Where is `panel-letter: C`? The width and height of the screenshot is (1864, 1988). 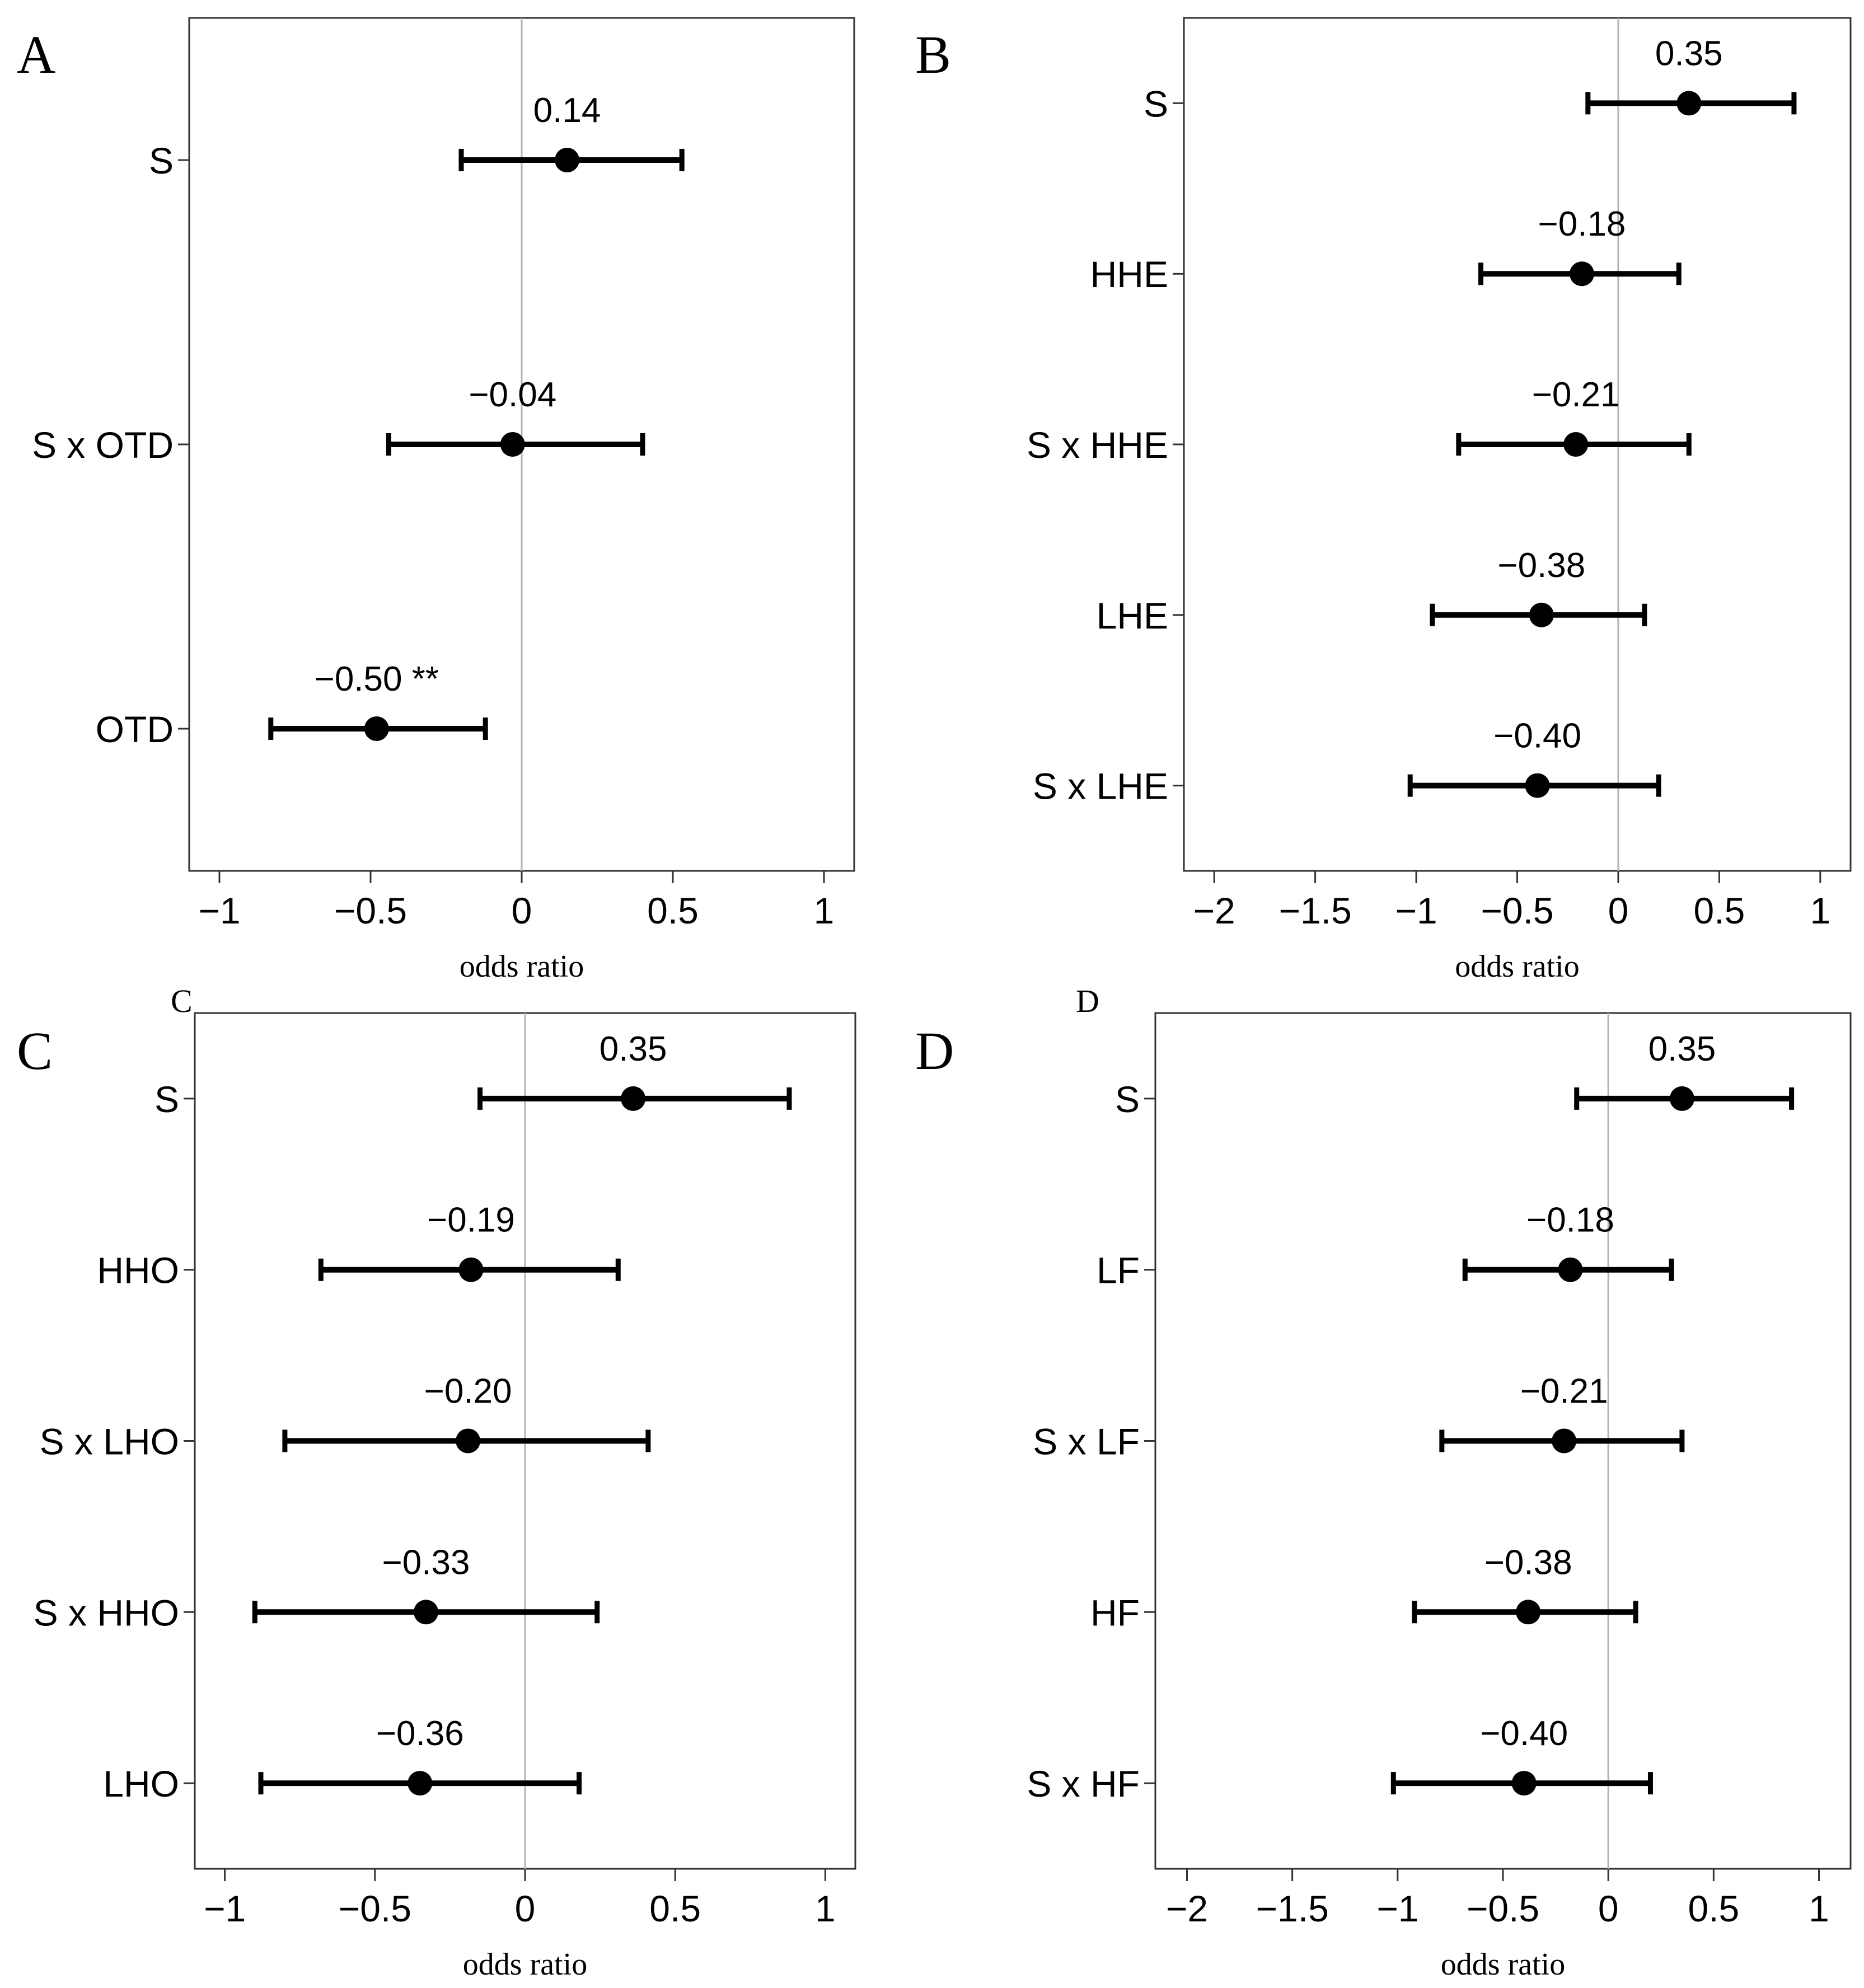 panel-letter: C is located at coordinates (35, 1051).